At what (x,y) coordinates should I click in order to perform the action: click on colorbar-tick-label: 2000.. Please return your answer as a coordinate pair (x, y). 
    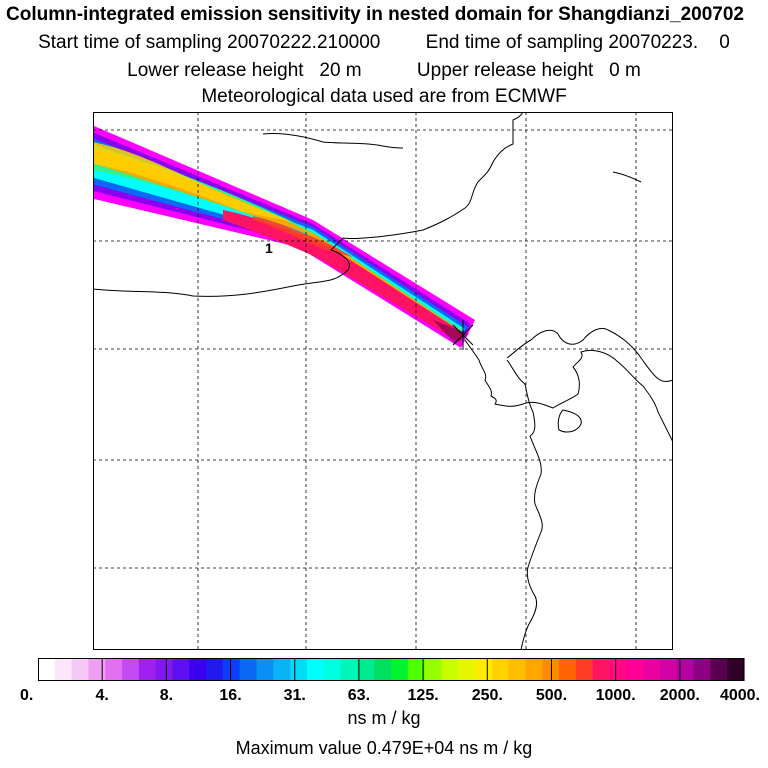
    Looking at the image, I should click on (680, 695).